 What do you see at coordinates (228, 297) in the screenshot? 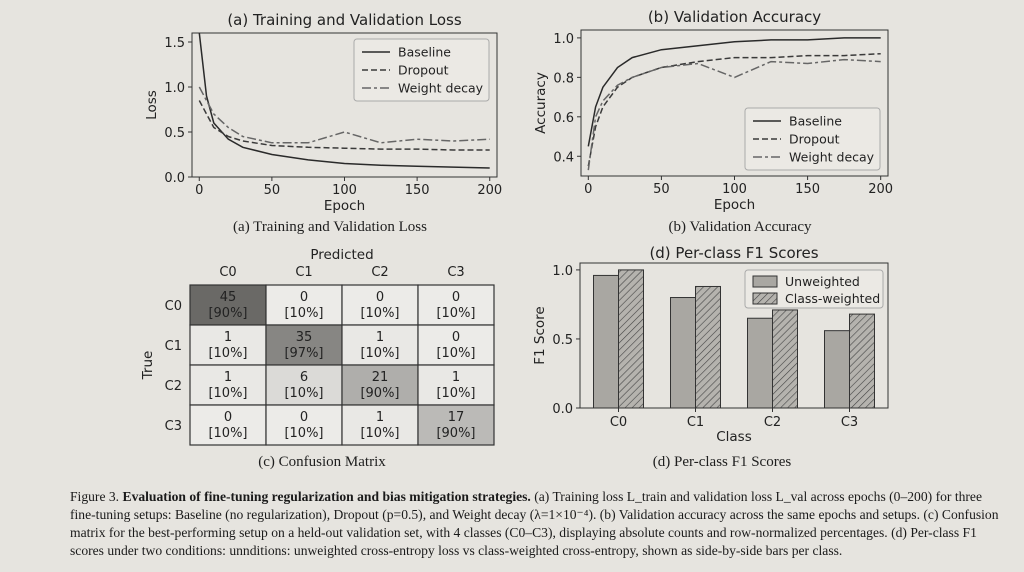
I see `cell-count: 45` at bounding box center [228, 297].